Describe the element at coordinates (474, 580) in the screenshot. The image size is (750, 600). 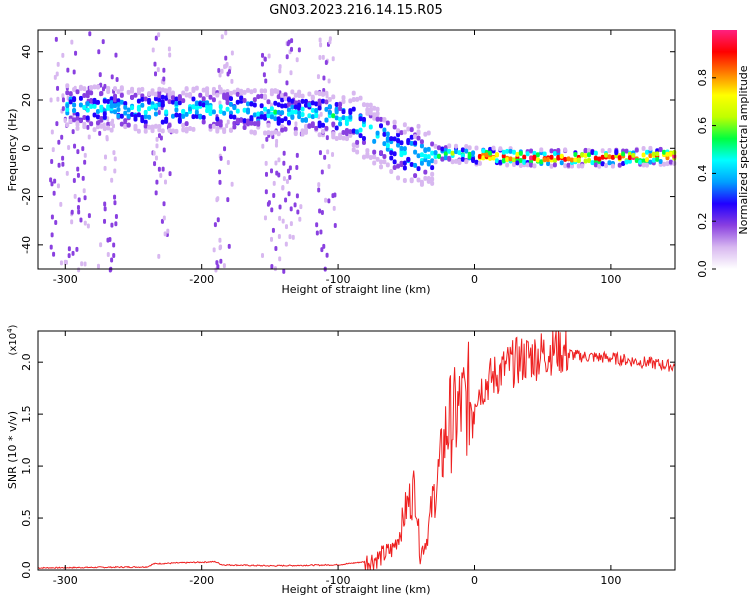
I see `snr-x-tick-label: 0` at that location.